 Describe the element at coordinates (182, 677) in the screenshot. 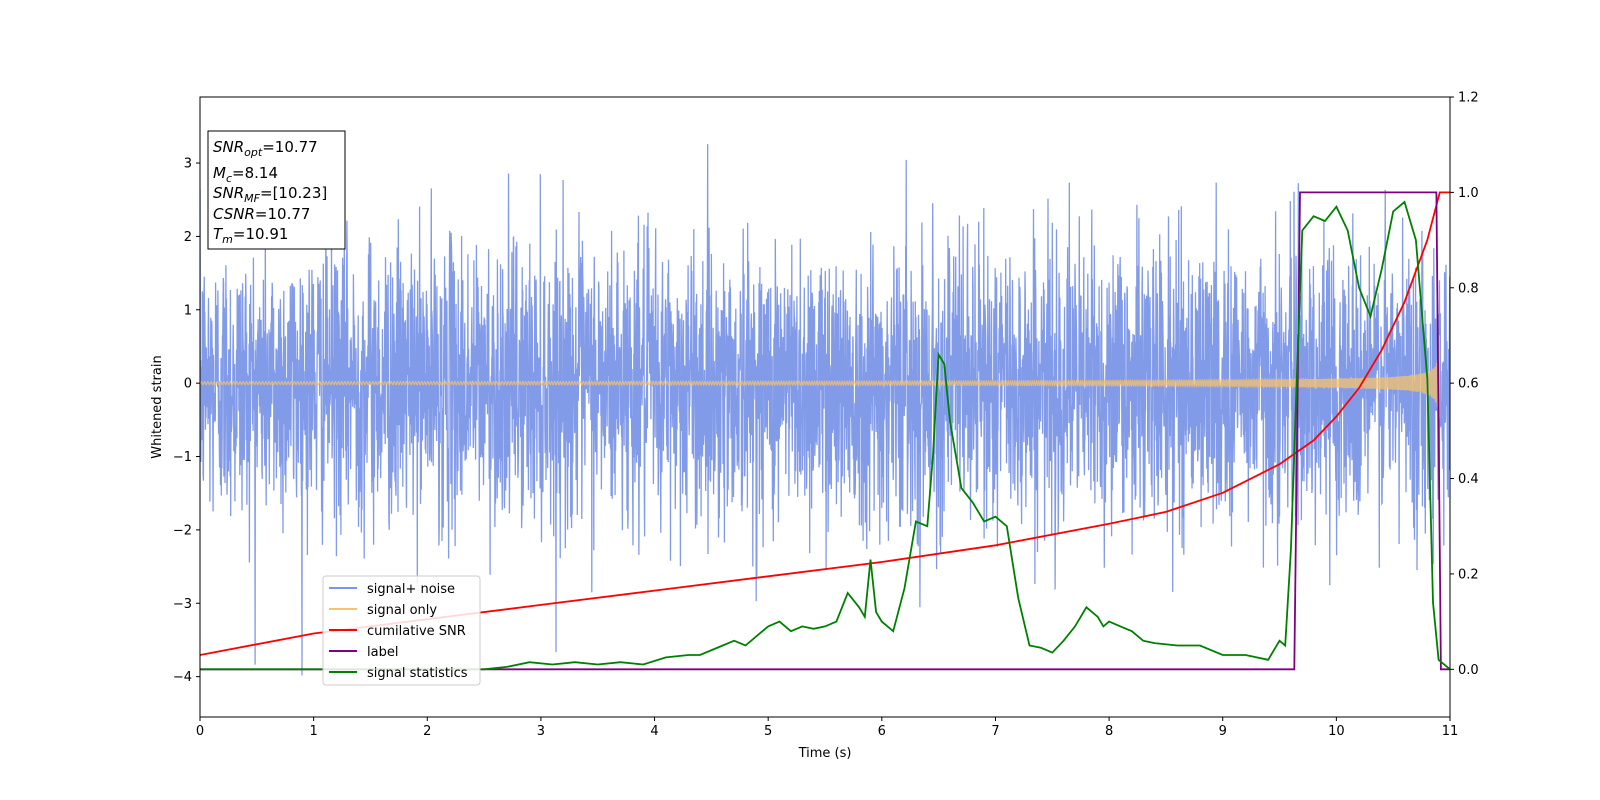

I see `y-tick-label-left: −4` at that location.